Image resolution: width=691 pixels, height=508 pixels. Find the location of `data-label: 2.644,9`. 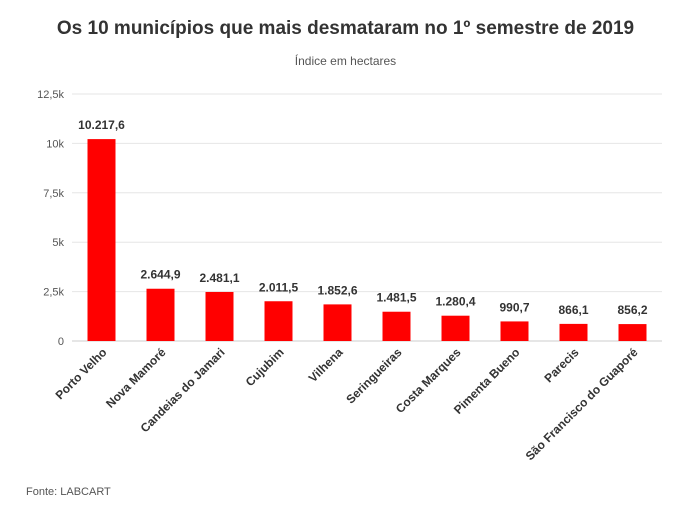

data-label: 2.644,9 is located at coordinates (160, 275).